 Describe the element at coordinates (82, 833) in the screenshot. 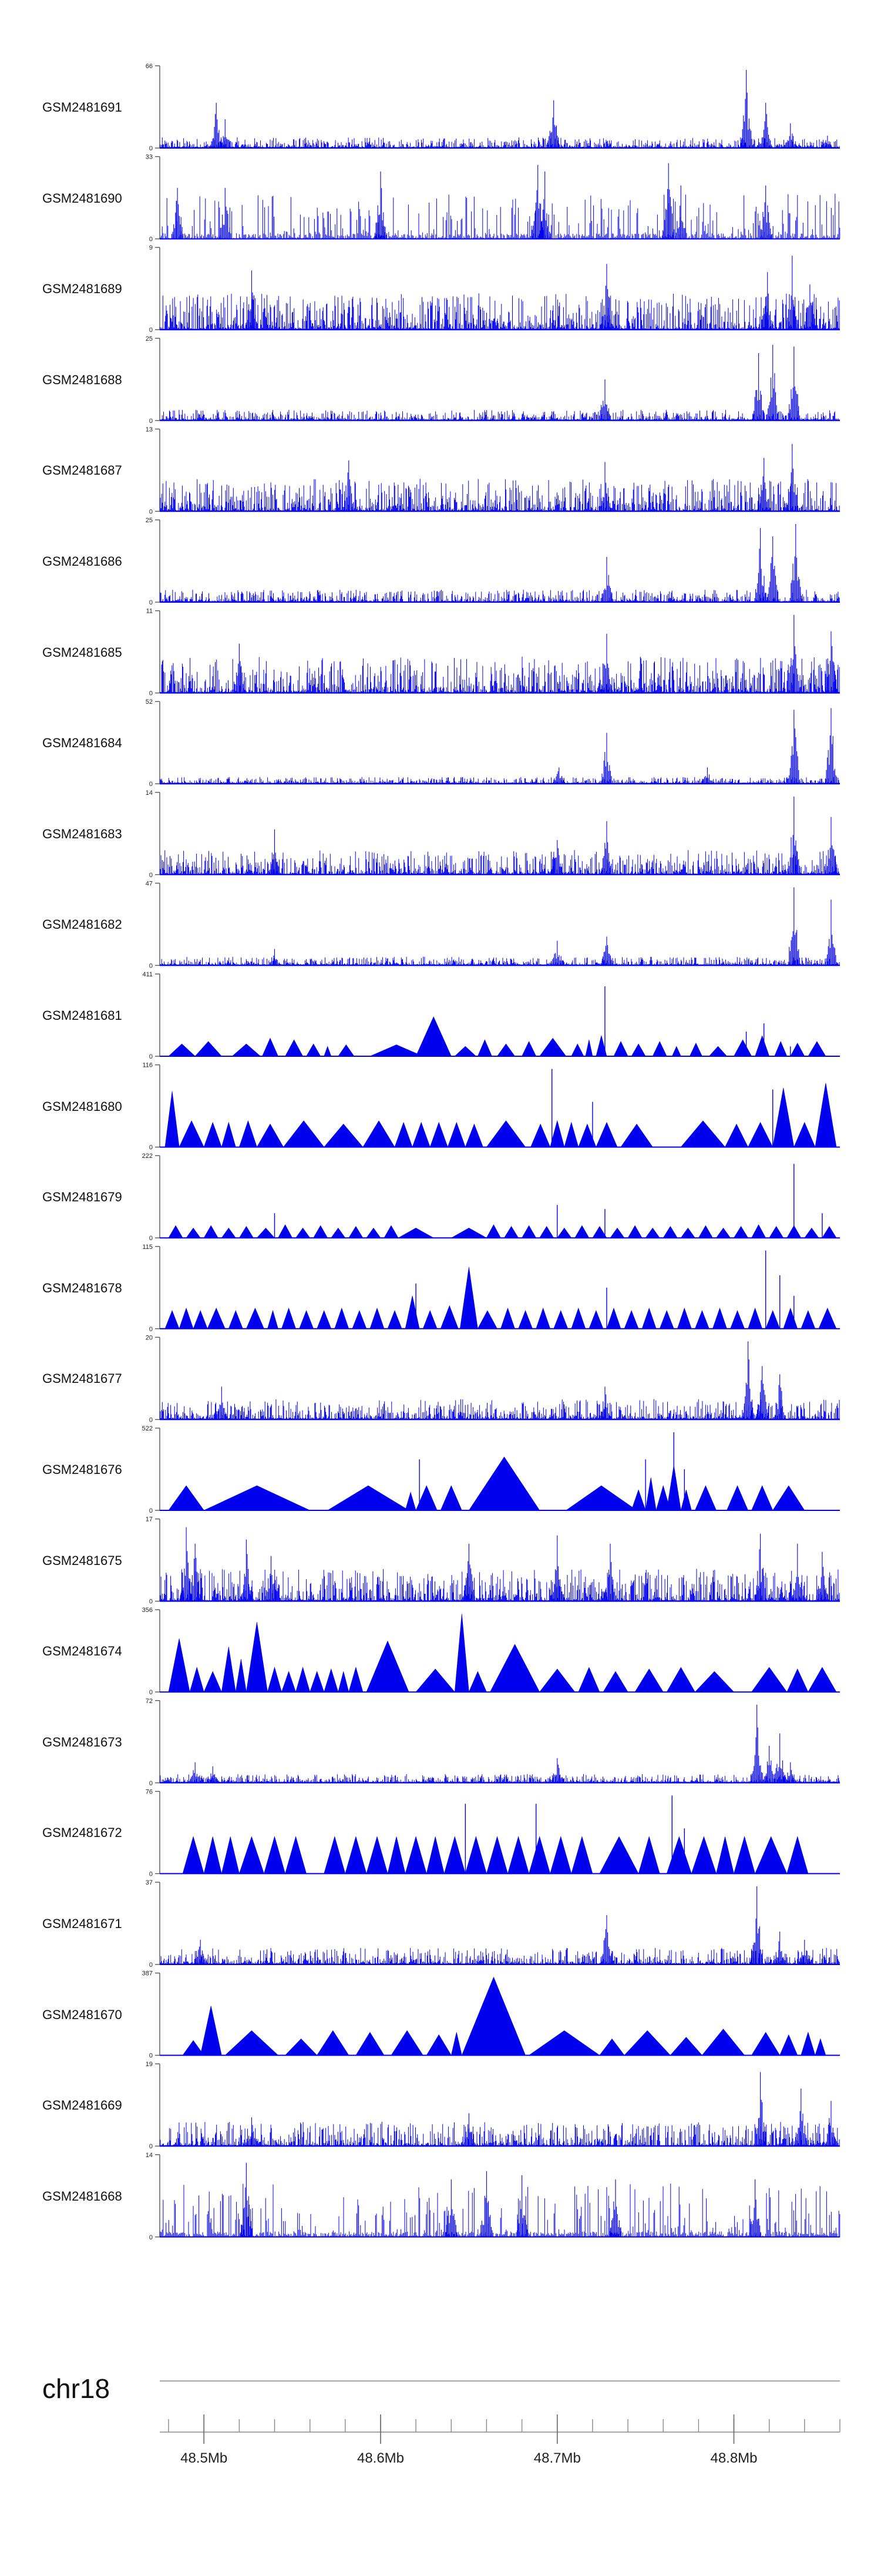

I see `track-label: GSM2481683` at that location.